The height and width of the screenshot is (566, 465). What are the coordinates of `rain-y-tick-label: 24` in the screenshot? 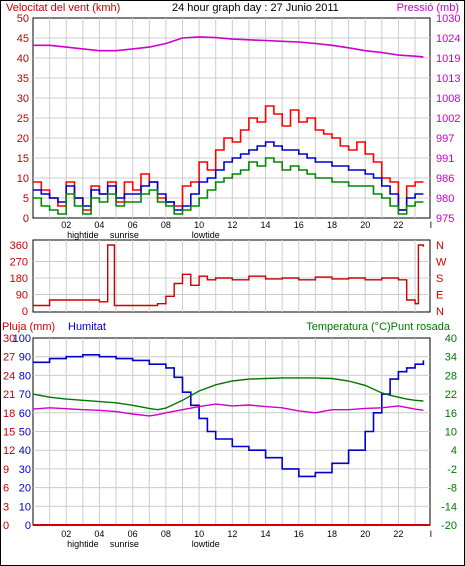 It's located at (9, 376).